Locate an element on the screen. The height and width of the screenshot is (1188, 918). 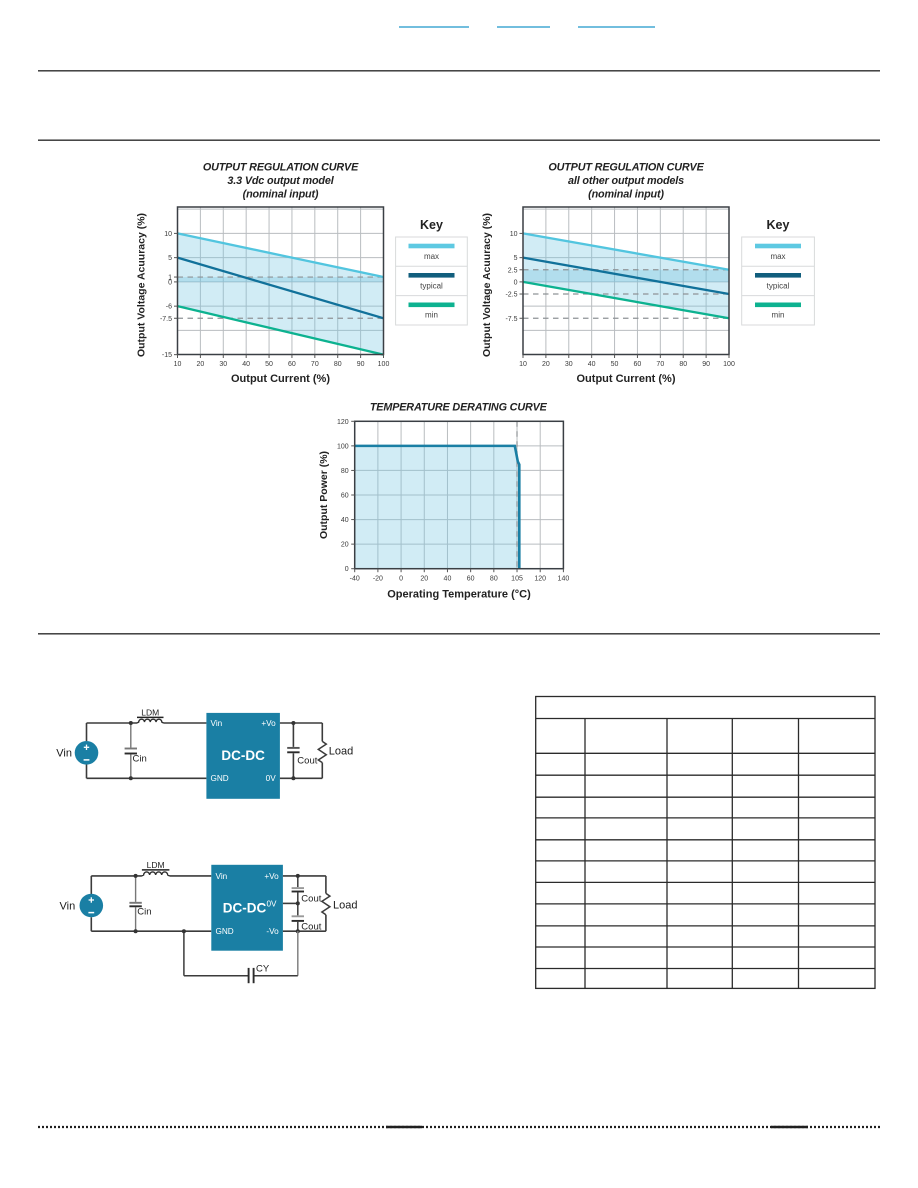
svg-text: Output Power (%) is located at coordinates (324, 495).